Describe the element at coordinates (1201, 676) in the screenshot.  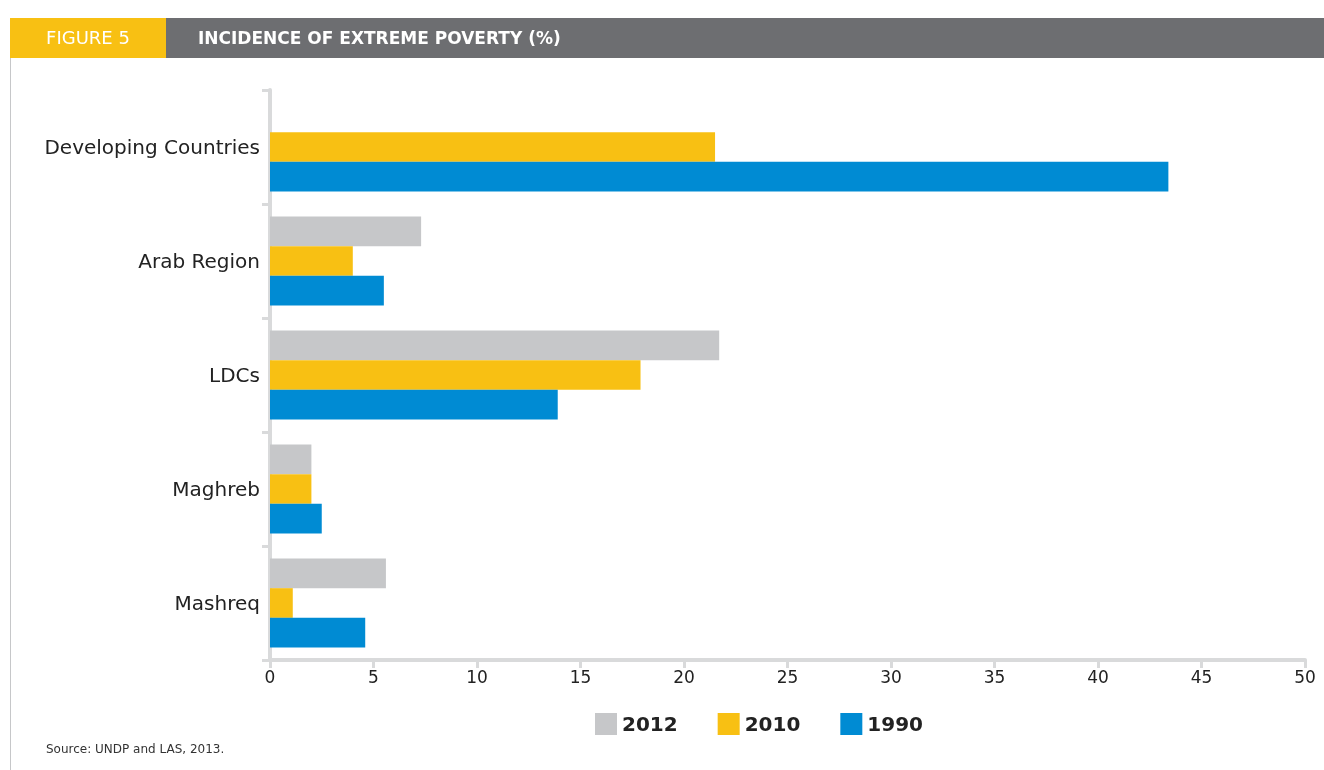
I see `x-tick-label: 45` at that location.